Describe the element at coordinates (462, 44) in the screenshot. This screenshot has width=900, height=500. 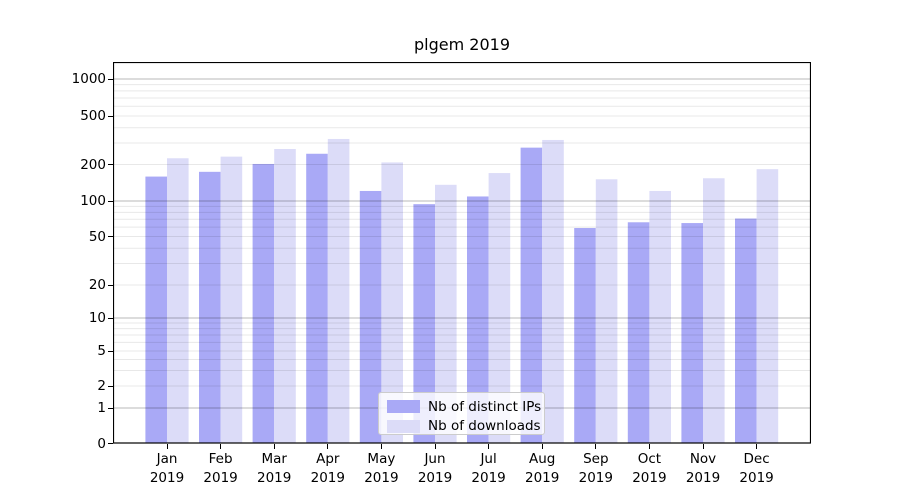
I see `chart-title: plgem 2019` at that location.